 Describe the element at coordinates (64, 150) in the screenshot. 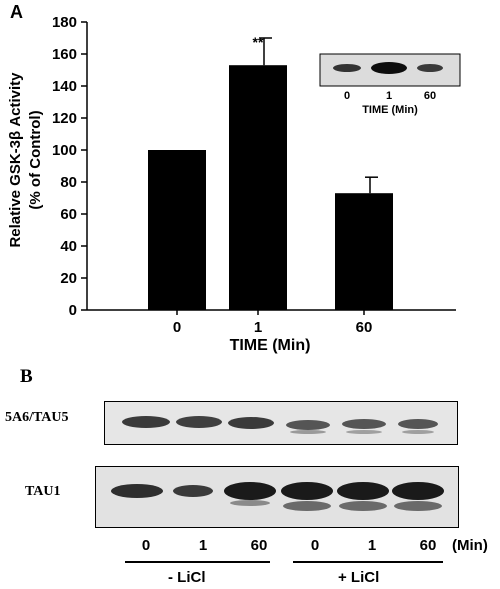

I see `y-tick-label: 100` at that location.